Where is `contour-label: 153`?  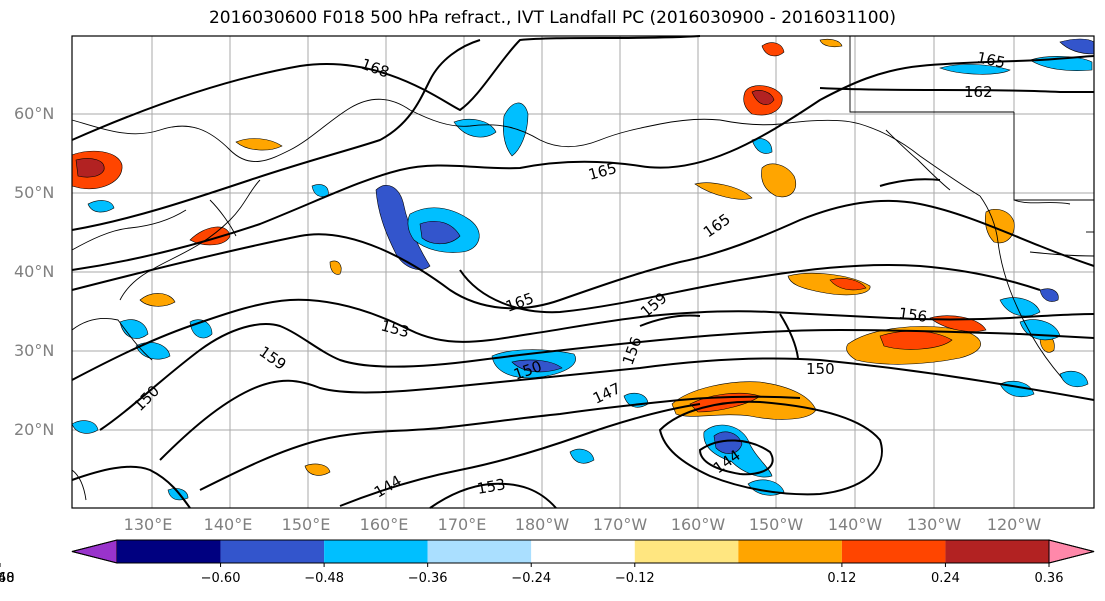 contour-label: 153 is located at coordinates (491, 486).